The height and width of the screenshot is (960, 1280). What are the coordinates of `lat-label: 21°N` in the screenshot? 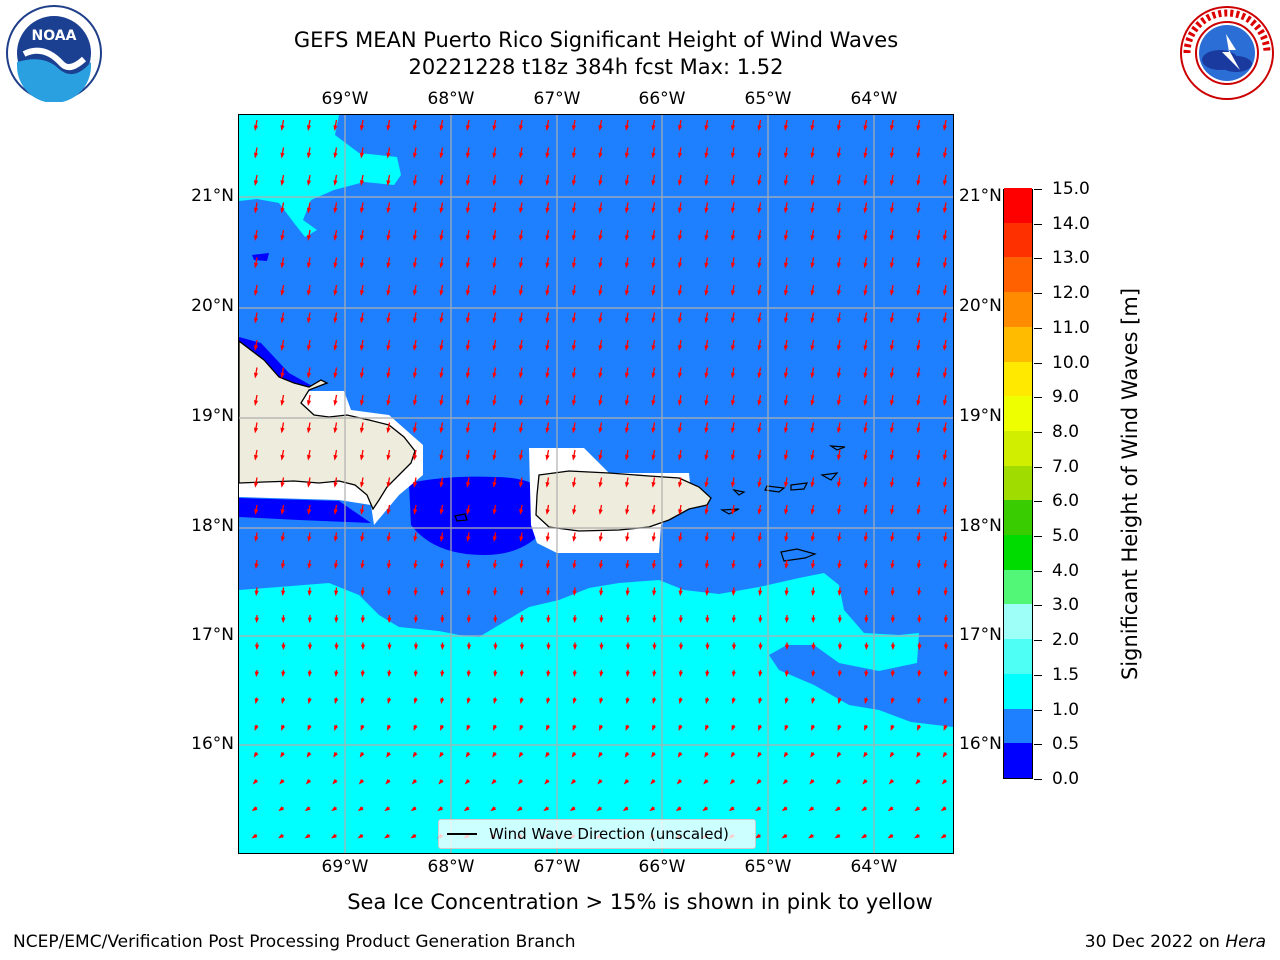 It's located at (980, 196).